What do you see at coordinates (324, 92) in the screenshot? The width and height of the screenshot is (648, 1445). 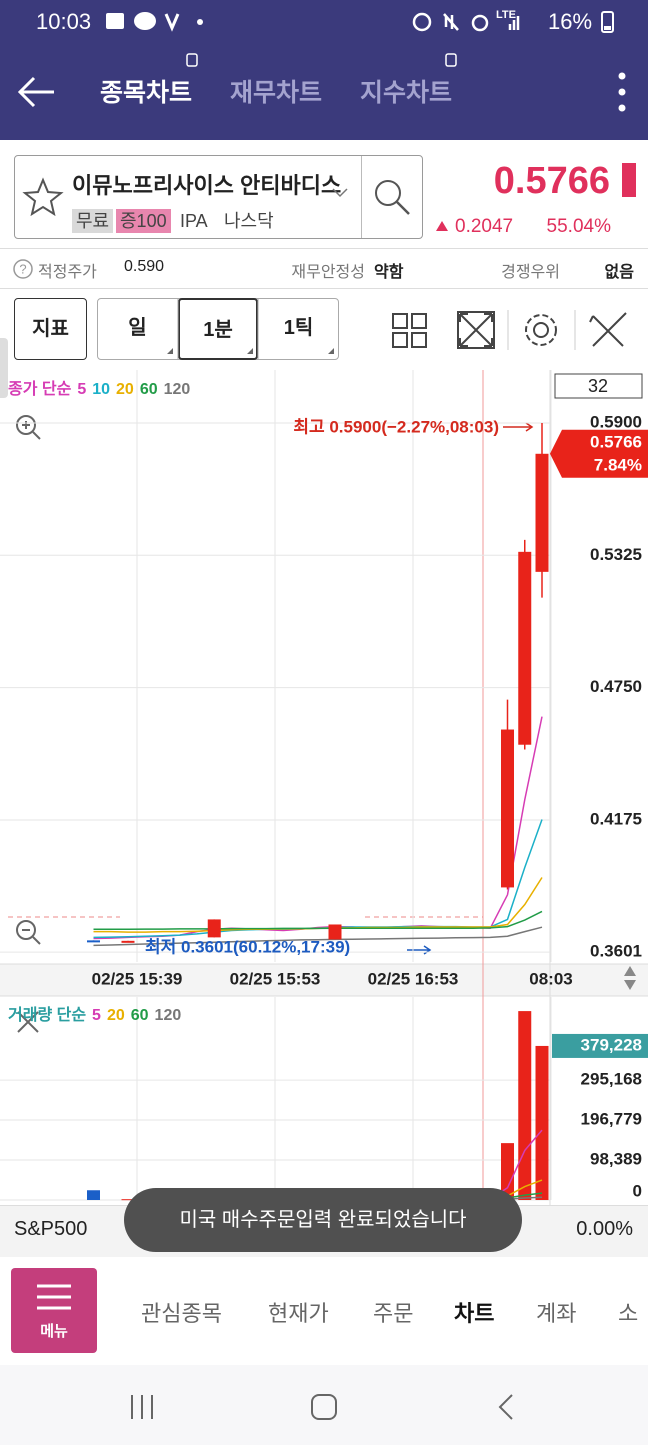 I see `top-bar` at bounding box center [324, 92].